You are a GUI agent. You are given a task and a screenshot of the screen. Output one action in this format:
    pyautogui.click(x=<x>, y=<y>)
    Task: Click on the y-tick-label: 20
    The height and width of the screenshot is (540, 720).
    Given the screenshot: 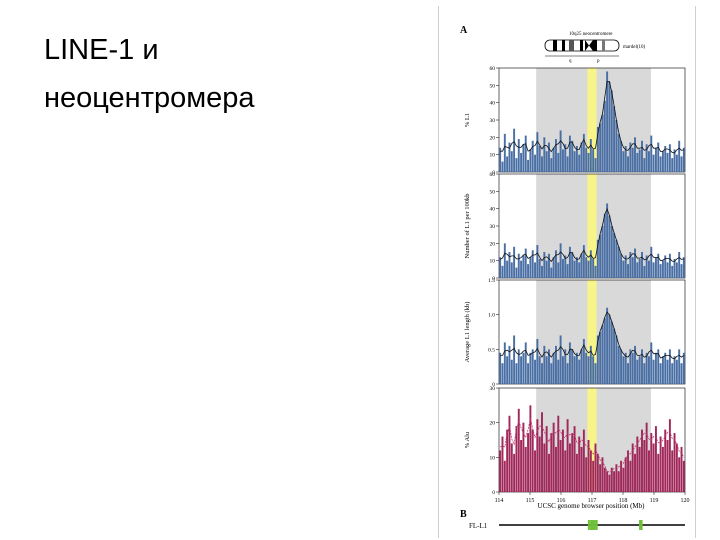 What is the action you would take?
    pyautogui.click(x=493, y=244)
    